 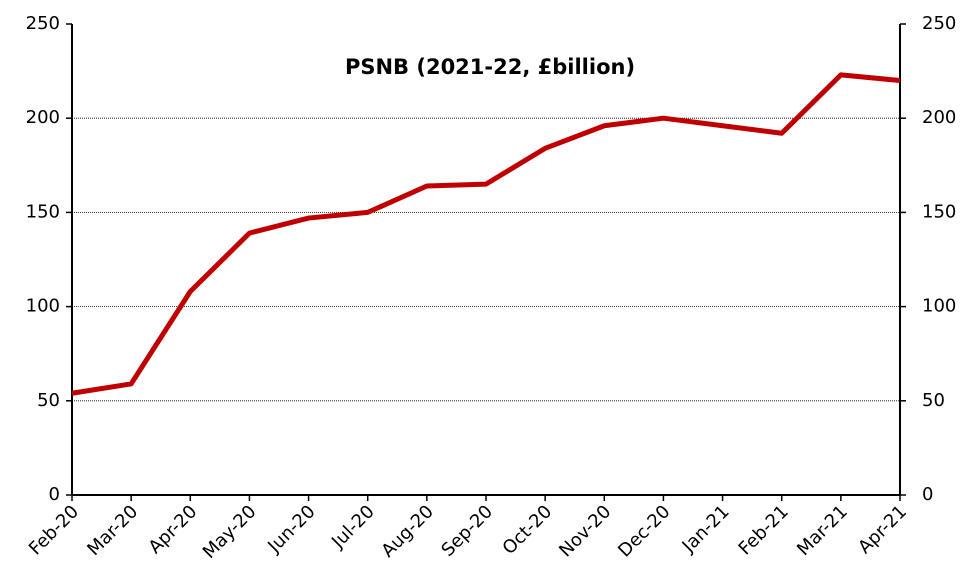 I want to click on x-tick-label: Mar-21, so click(x=822, y=530).